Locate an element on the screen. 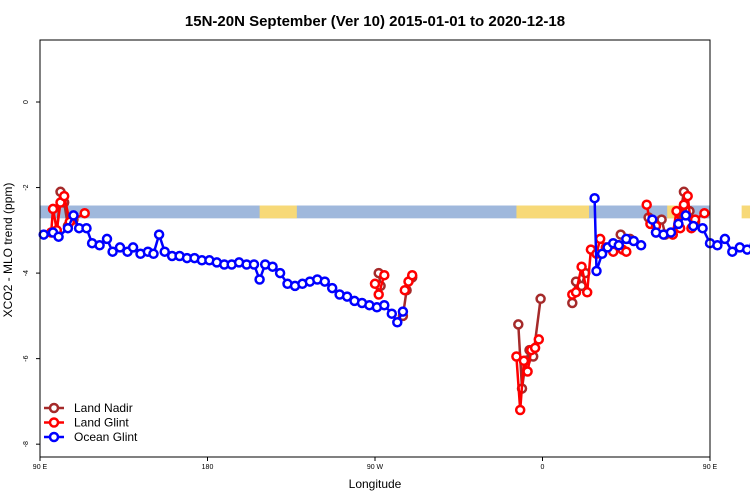 The height and width of the screenshot is (500, 750). x-axis-label: Longitude is located at coordinates (375, 484).